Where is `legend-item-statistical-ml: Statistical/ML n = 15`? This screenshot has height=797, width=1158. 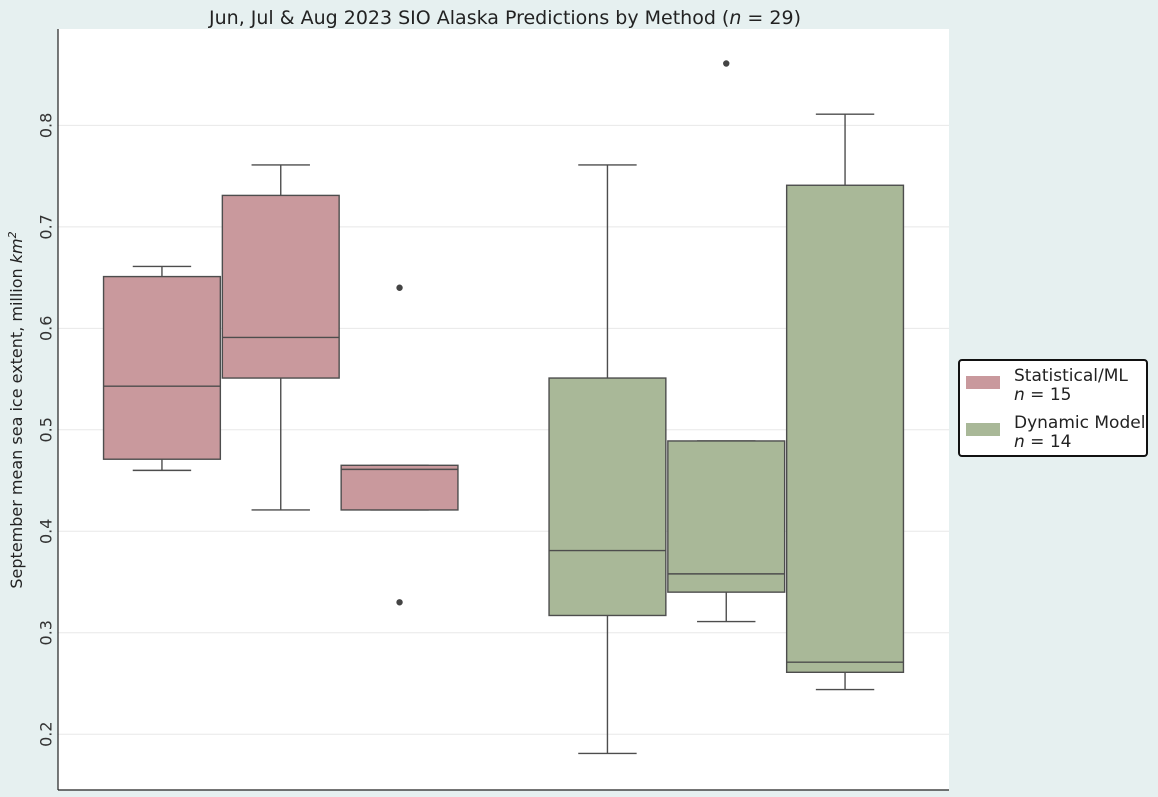 legend-item-statistical-ml: Statistical/ML n = 15 is located at coordinates (1047, 386).